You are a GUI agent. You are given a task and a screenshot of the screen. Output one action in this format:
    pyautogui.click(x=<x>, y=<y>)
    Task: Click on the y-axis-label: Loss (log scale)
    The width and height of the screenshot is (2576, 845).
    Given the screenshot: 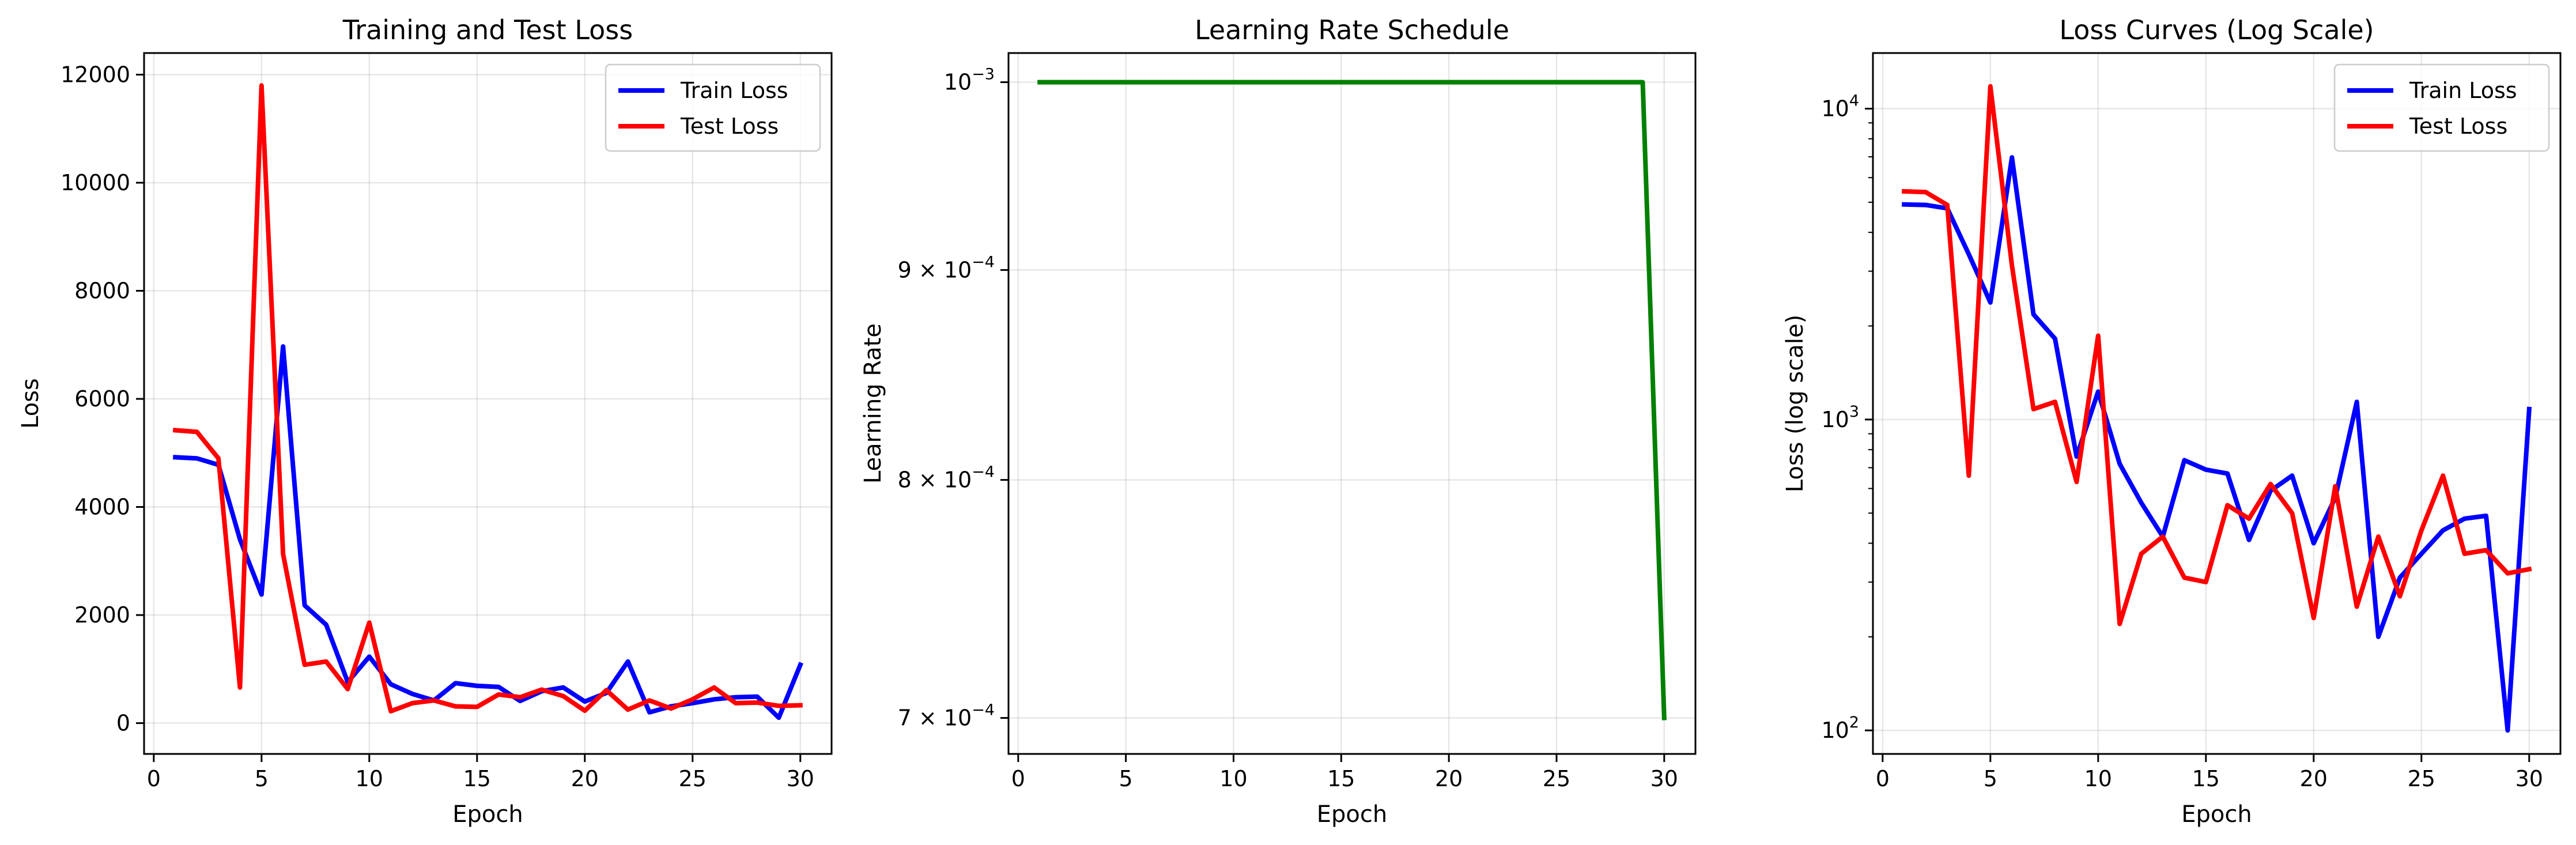 What is the action you would take?
    pyautogui.click(x=1795, y=403)
    